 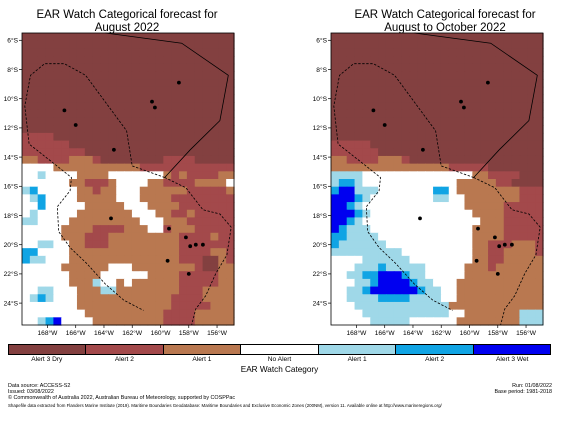 I want to click on lat-tick-label: 16°S, so click(x=11, y=187).